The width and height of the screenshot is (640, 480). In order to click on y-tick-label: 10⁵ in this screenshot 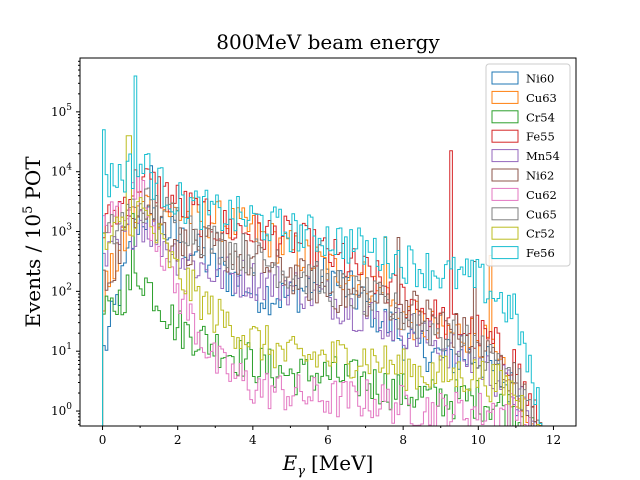, I will do `click(61, 111)`.